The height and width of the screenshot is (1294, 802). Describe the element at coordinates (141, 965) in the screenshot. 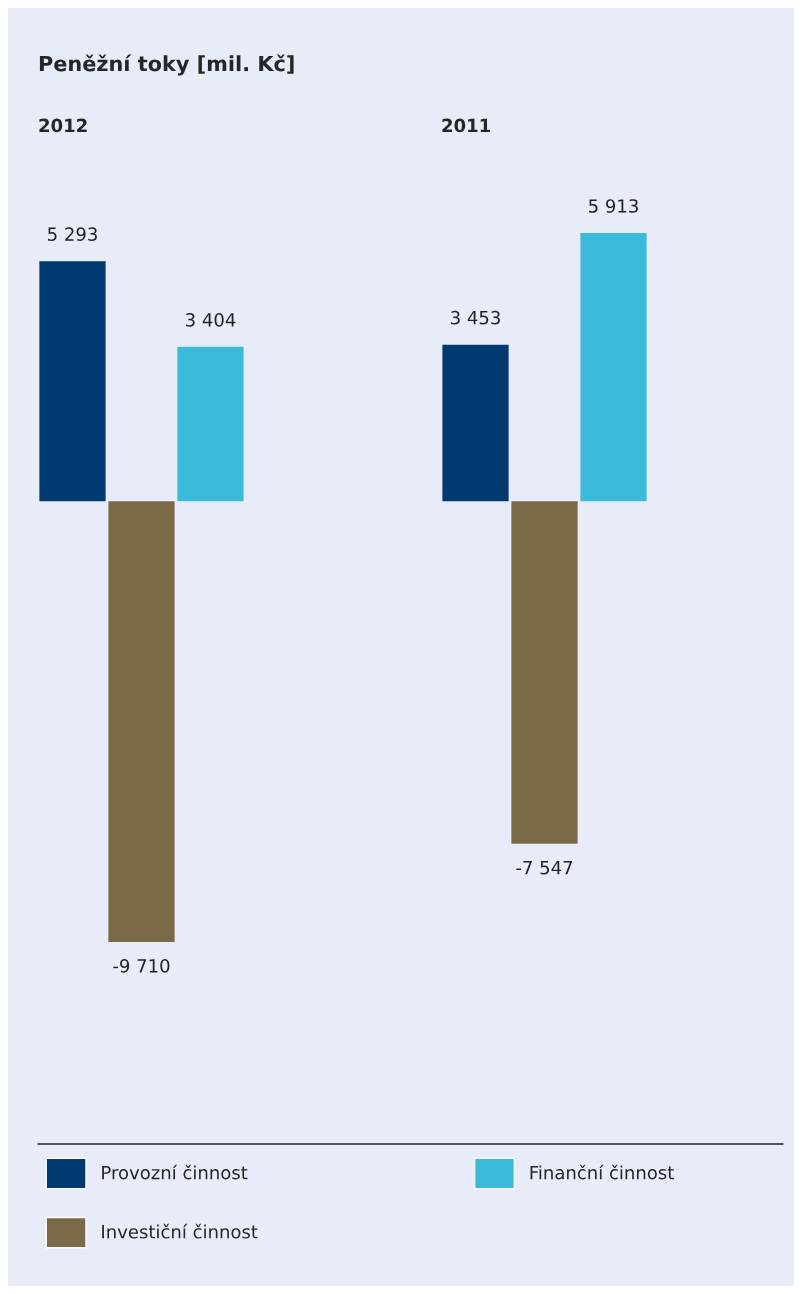

I see `data-label: -9 710` at that location.